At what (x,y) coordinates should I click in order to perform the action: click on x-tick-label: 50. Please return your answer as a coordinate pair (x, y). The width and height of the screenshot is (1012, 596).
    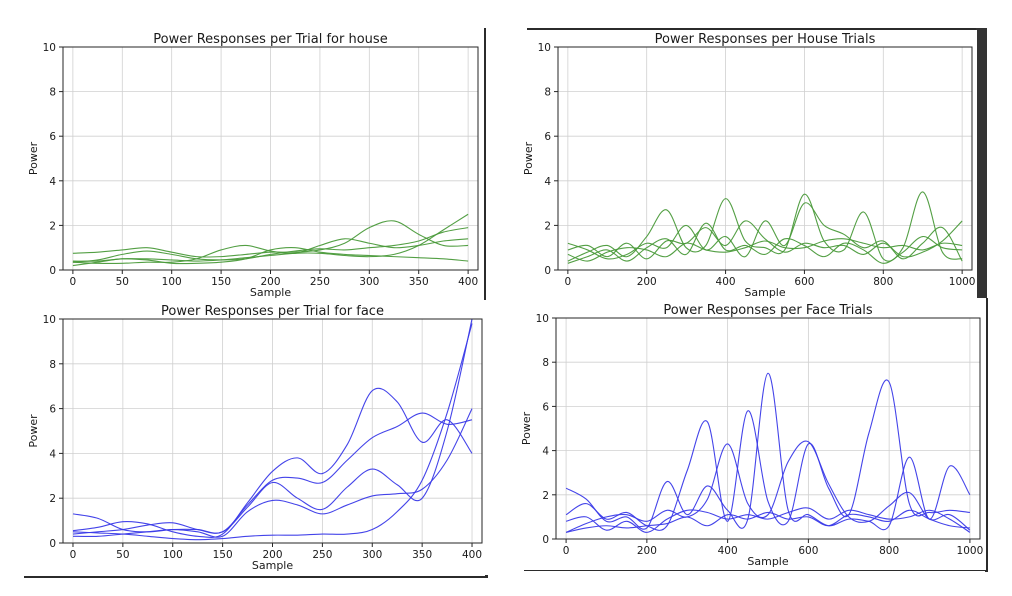
    Looking at the image, I should click on (122, 555).